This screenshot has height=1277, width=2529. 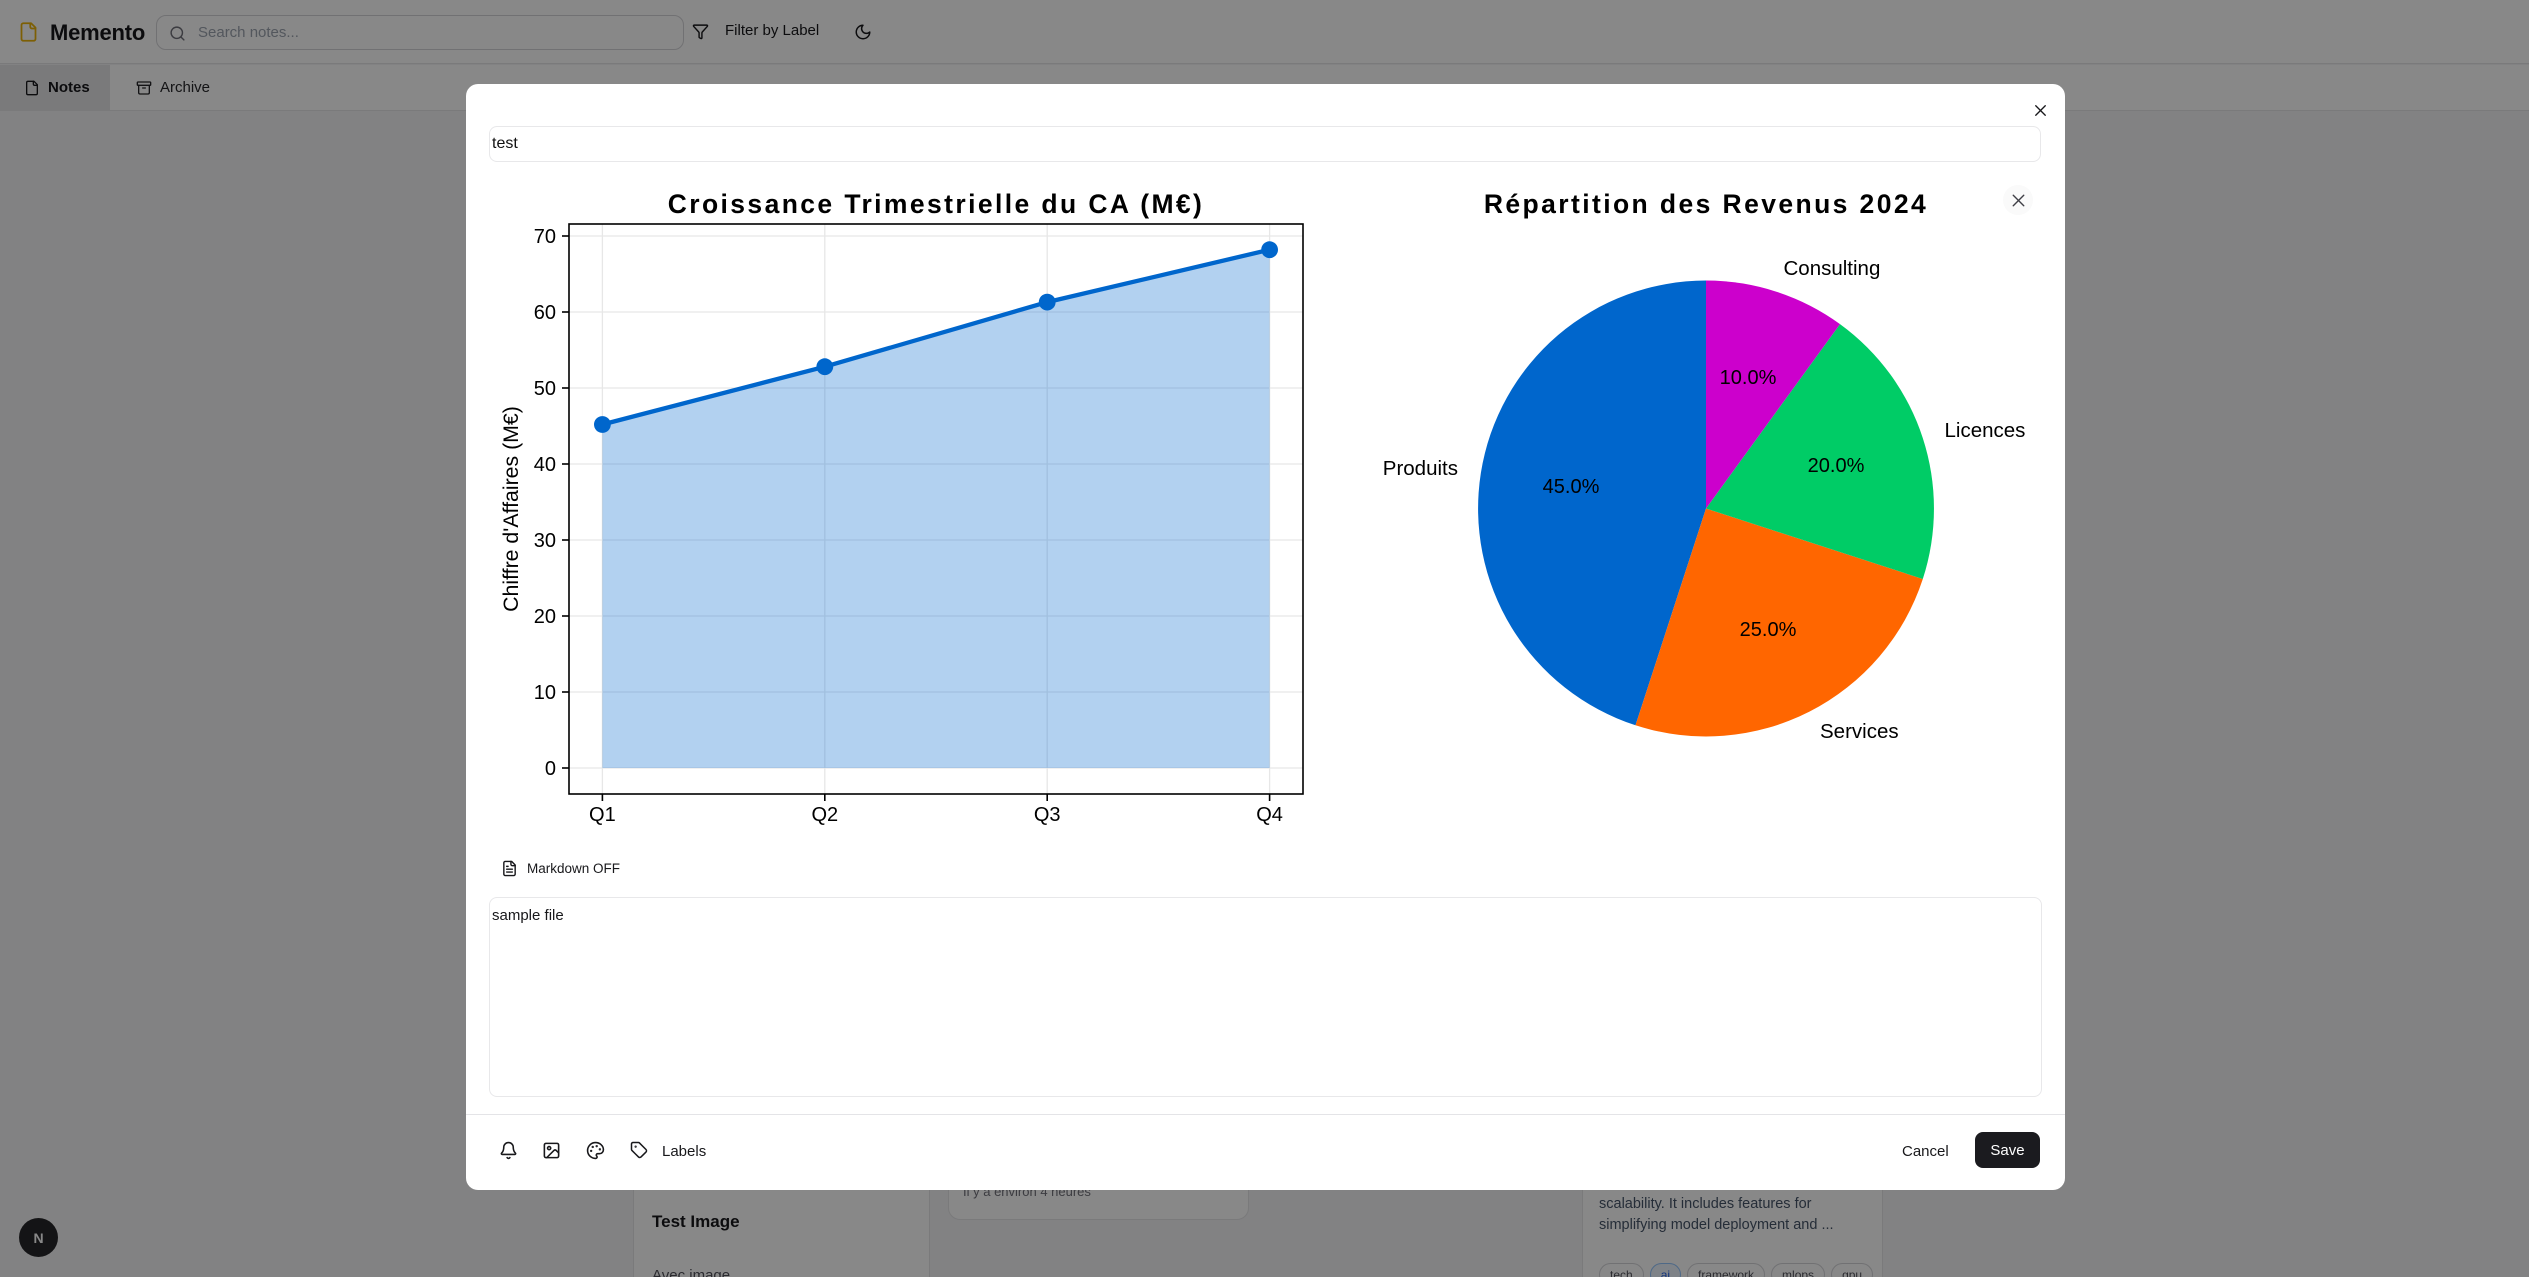 What do you see at coordinates (511, 509) in the screenshot?
I see `svg-text: Chiffre d'Affaires (M€)` at bounding box center [511, 509].